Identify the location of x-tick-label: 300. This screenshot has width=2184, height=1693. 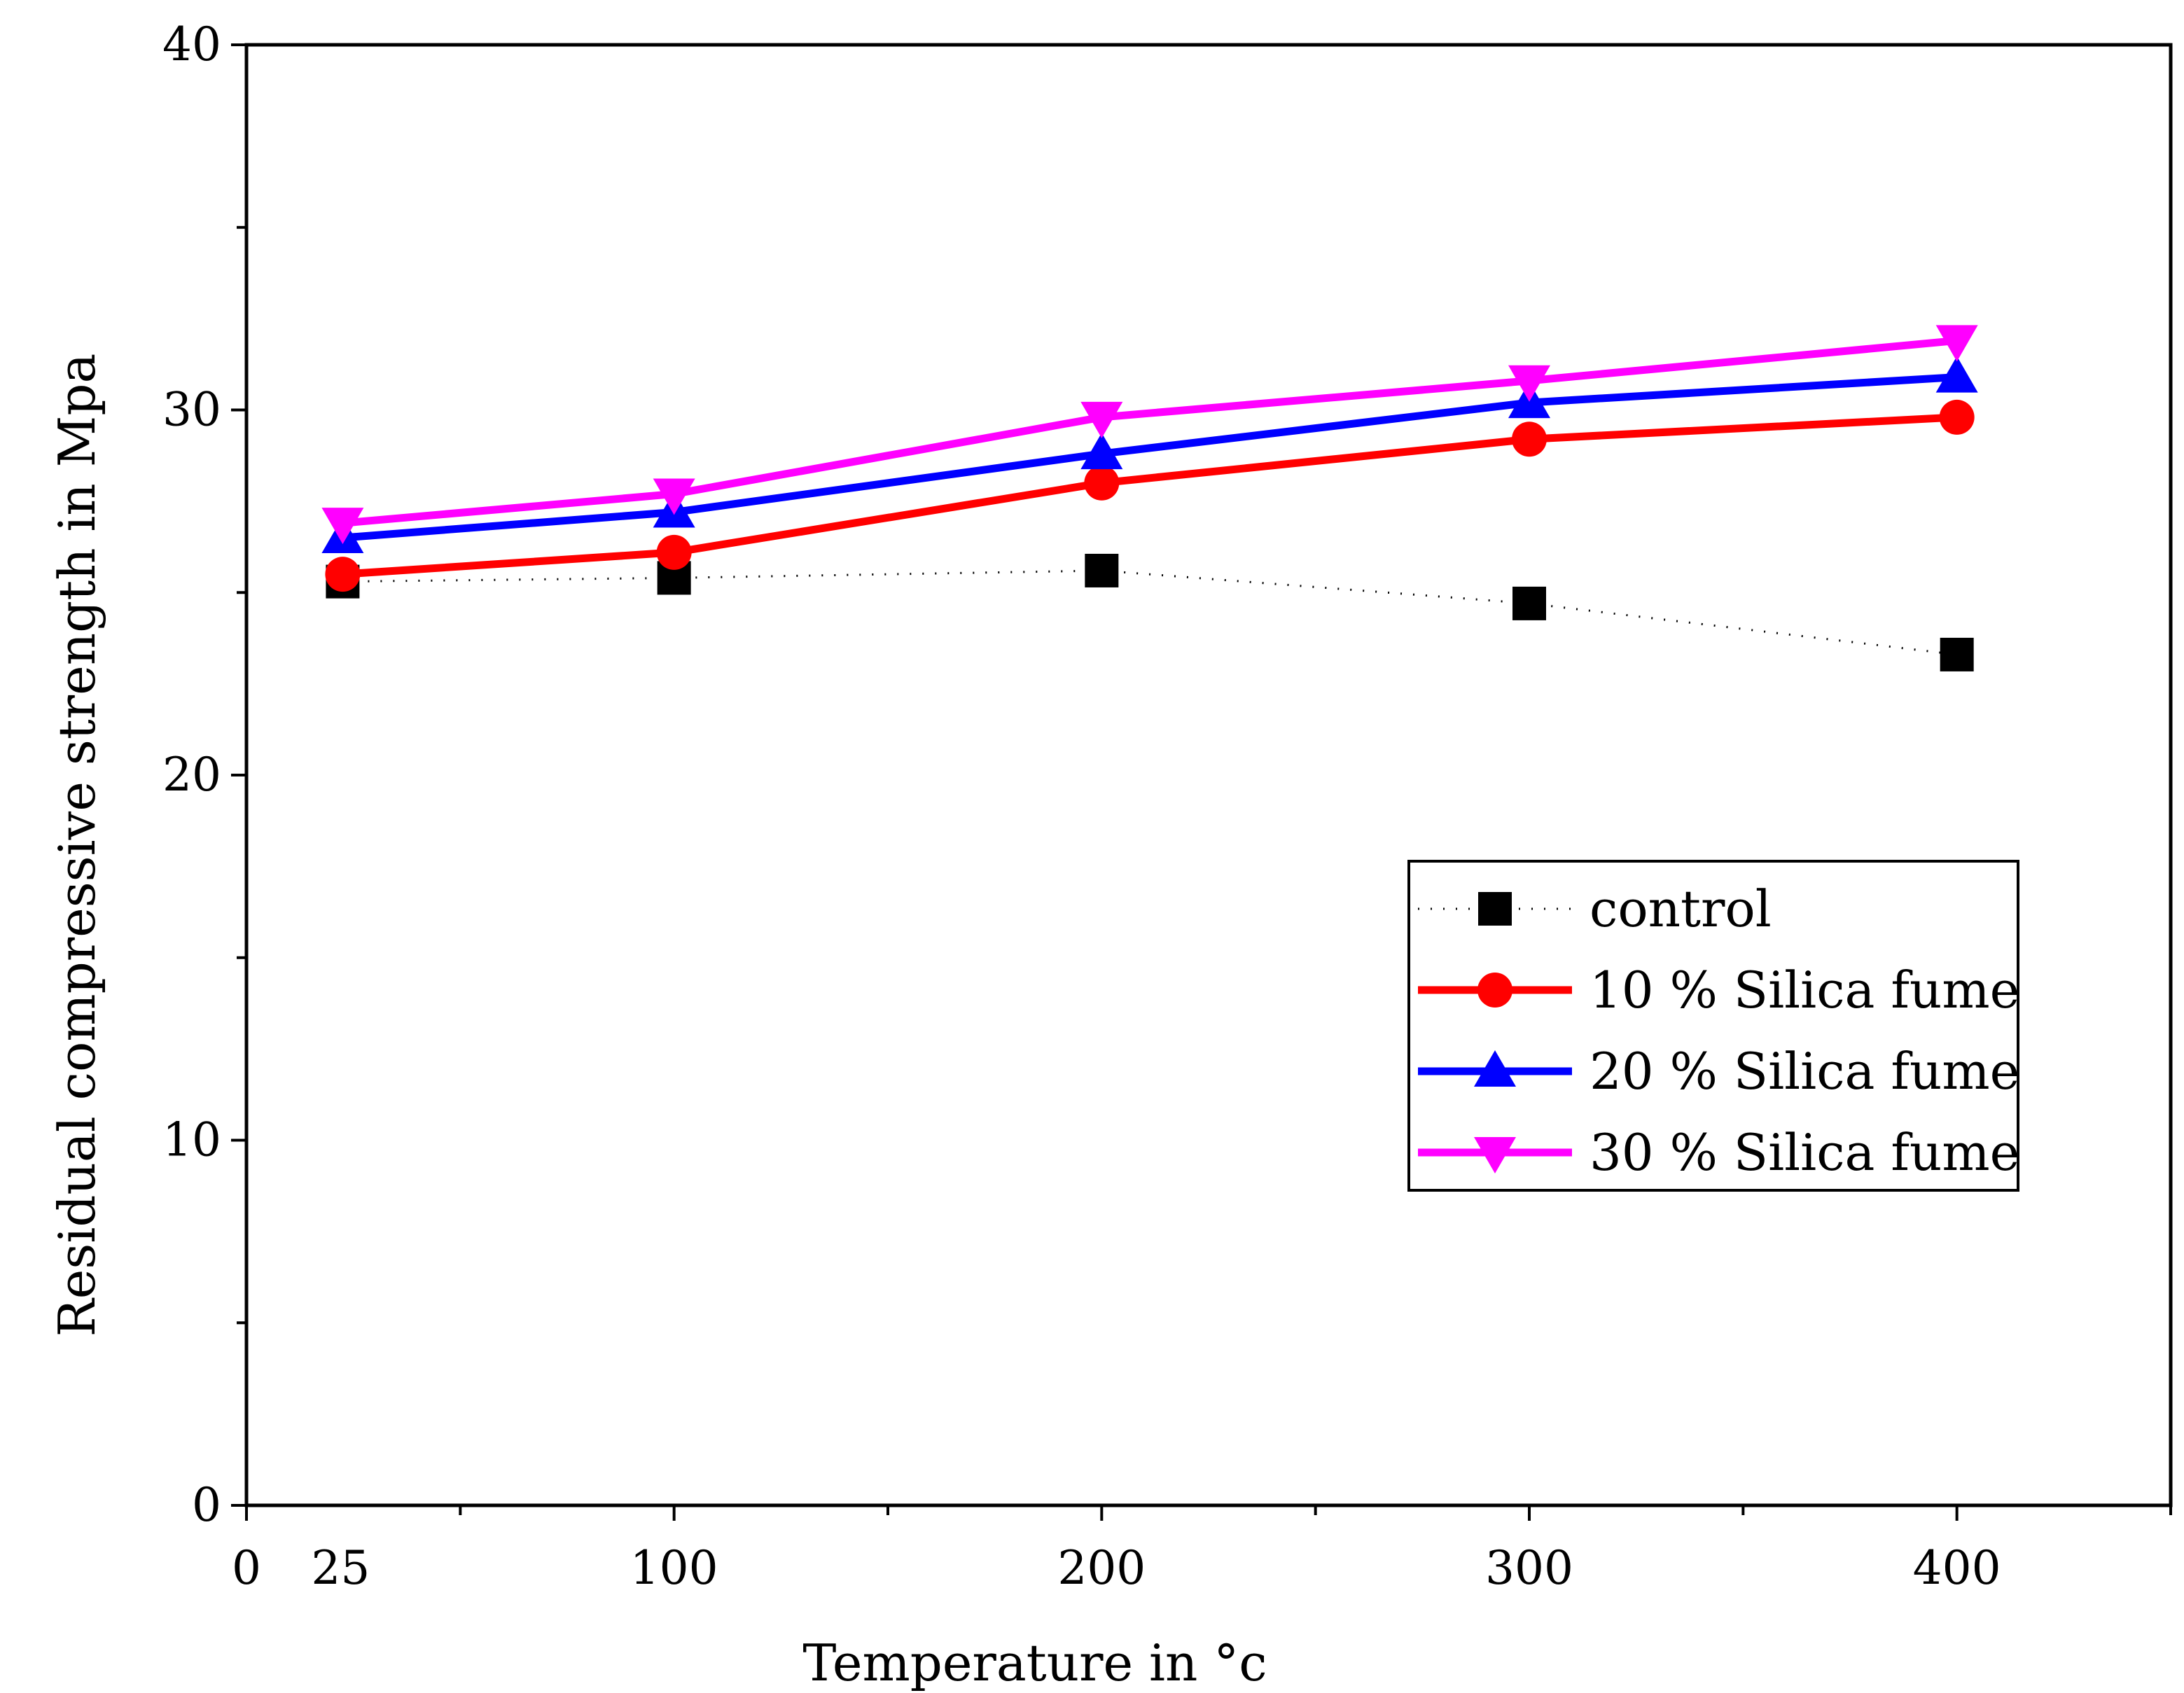
(1529, 1568).